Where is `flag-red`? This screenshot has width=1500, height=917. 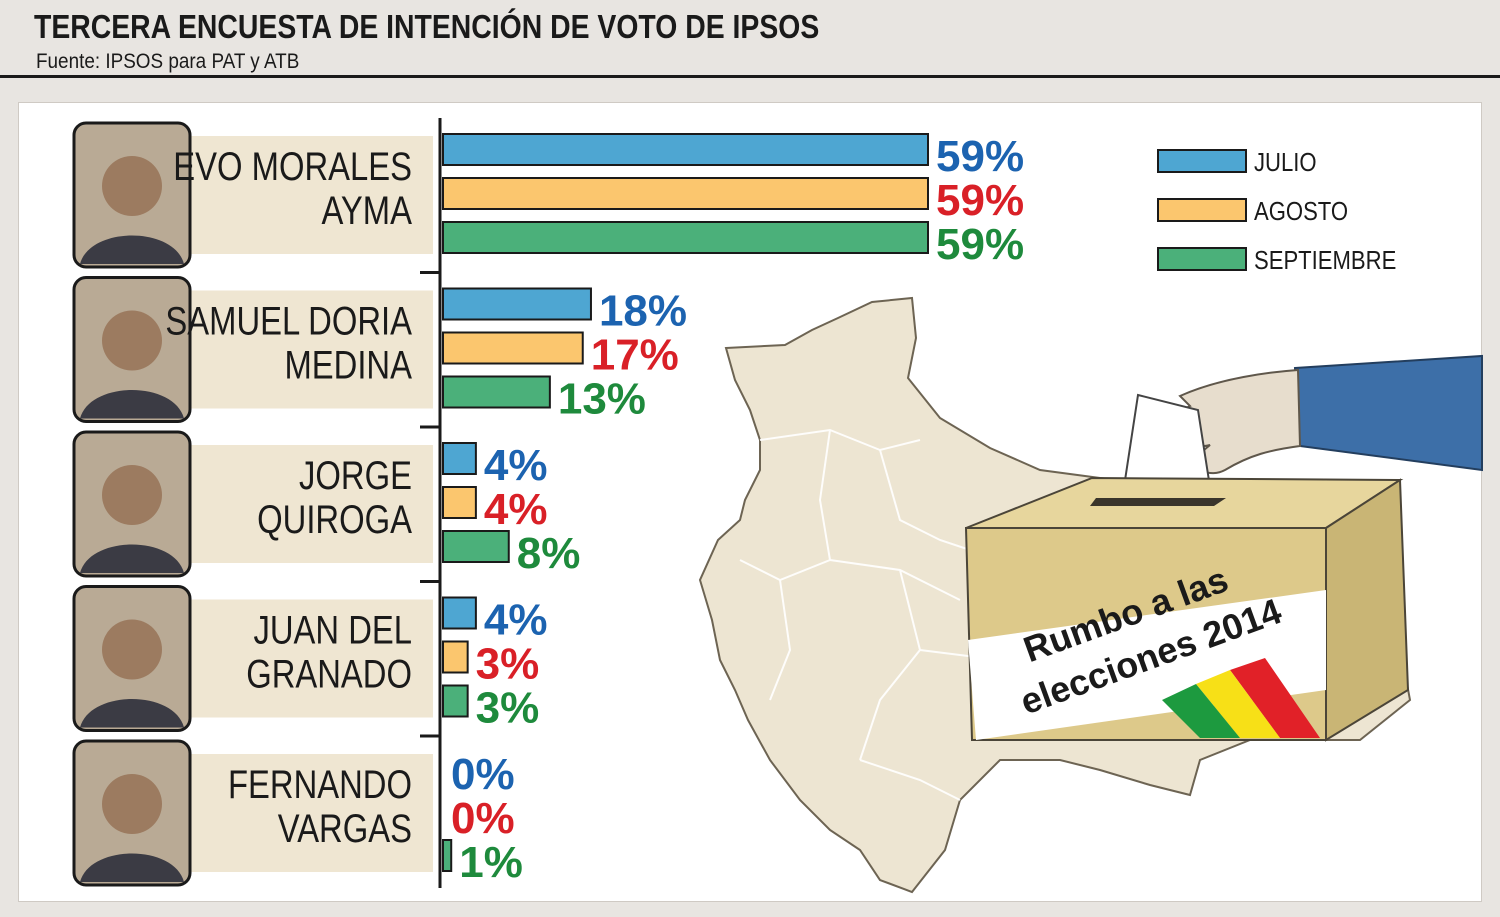
flag-red is located at coordinates (1275, 698).